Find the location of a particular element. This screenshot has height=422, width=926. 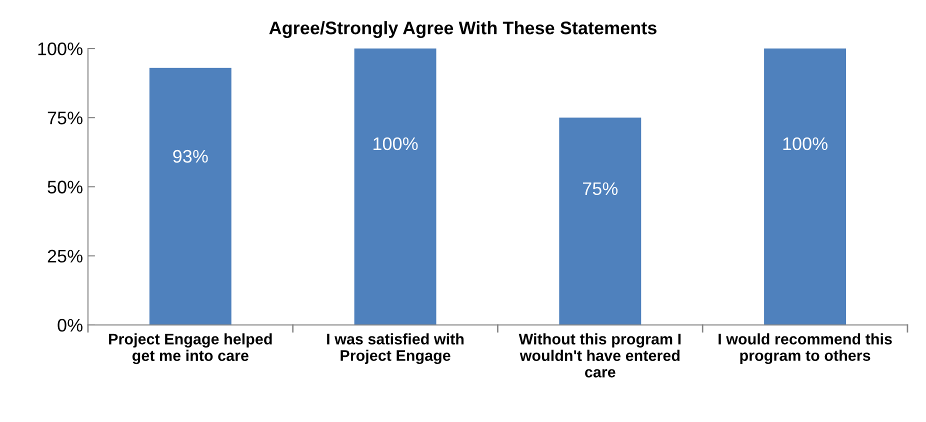

x-tick-label: Project Engage helped get me into care is located at coordinates (190, 348).